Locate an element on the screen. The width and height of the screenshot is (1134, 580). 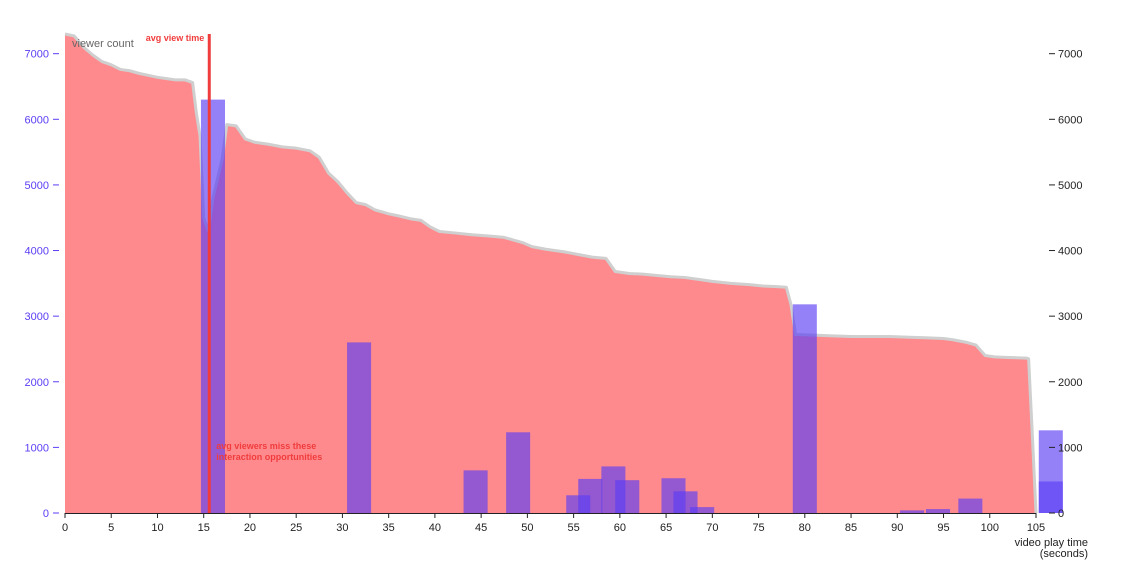
left-y-tick-label: 0 is located at coordinates (46, 514).